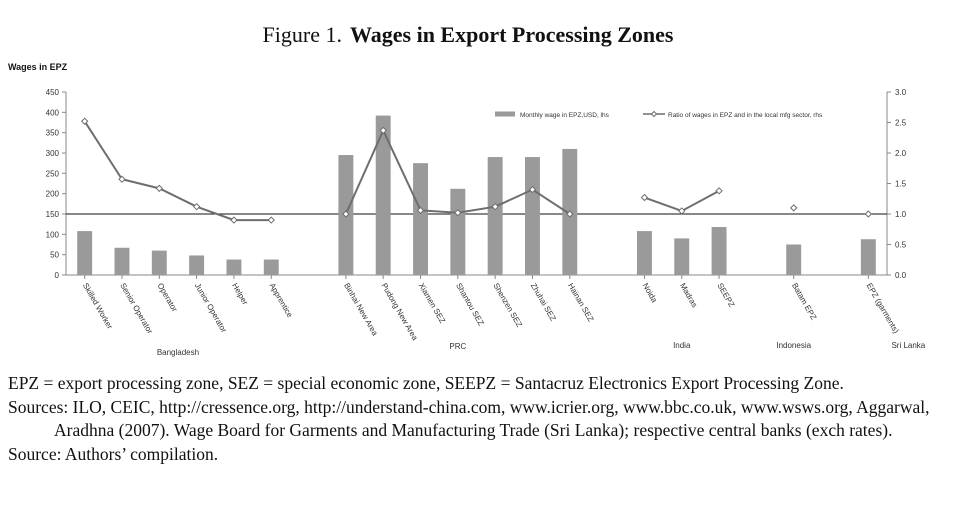 This screenshot has height=526, width=964. I want to click on group-label: Bangladesh, so click(178, 352).